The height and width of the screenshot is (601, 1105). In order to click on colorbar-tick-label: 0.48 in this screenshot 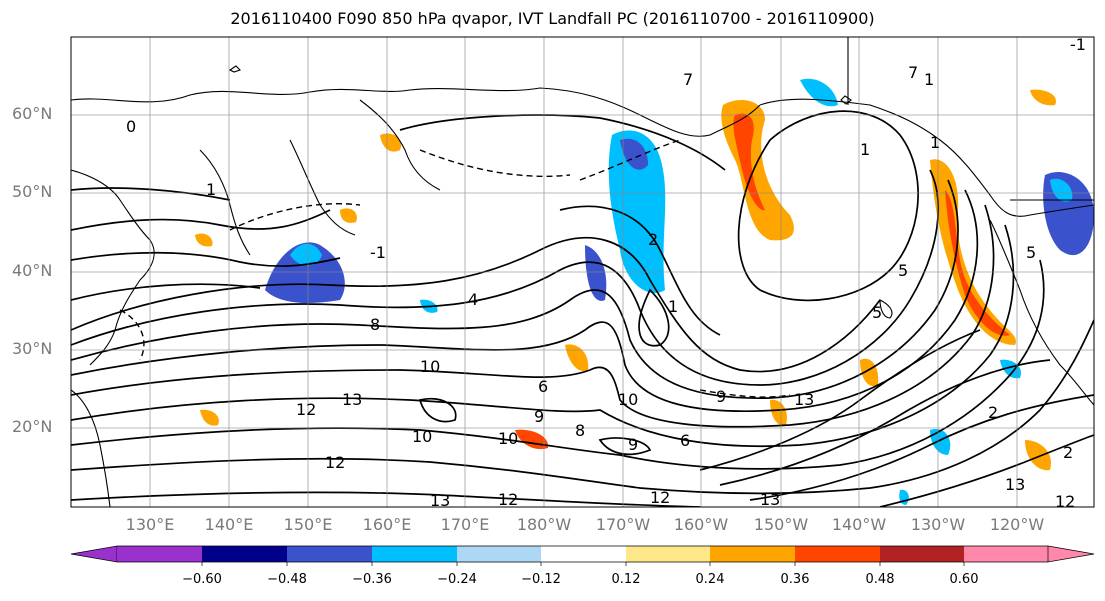, I will do `click(880, 579)`.